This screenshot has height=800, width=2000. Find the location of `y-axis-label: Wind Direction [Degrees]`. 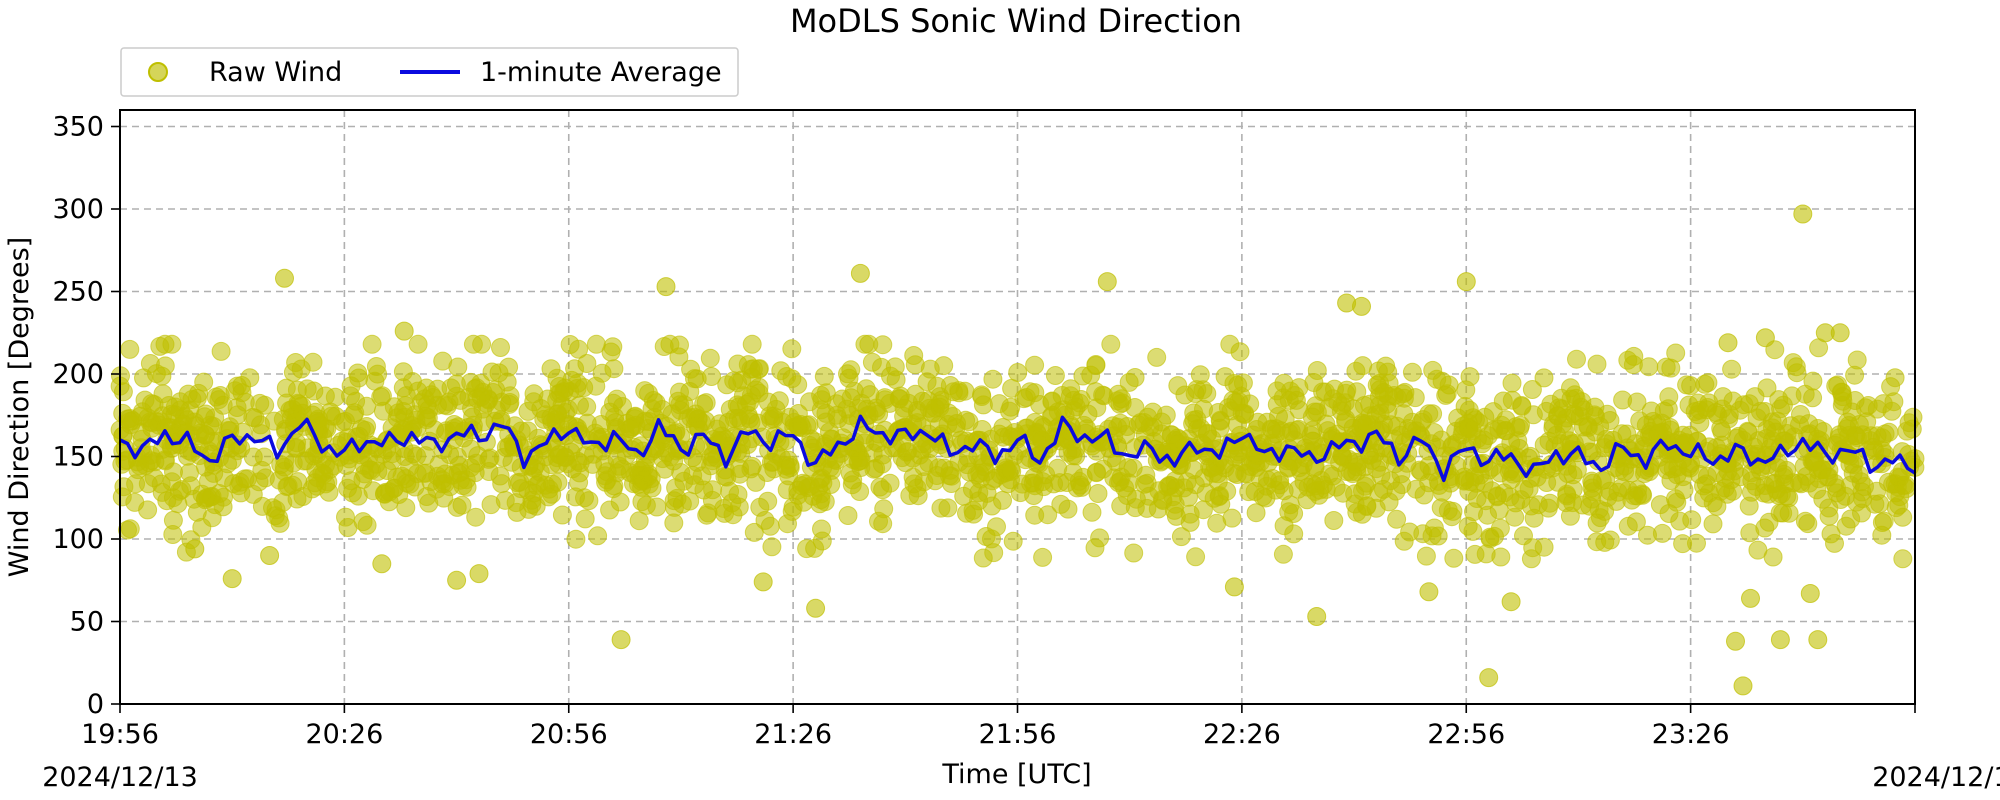

y-axis-label: Wind Direction [Degrees] is located at coordinates (19, 407).